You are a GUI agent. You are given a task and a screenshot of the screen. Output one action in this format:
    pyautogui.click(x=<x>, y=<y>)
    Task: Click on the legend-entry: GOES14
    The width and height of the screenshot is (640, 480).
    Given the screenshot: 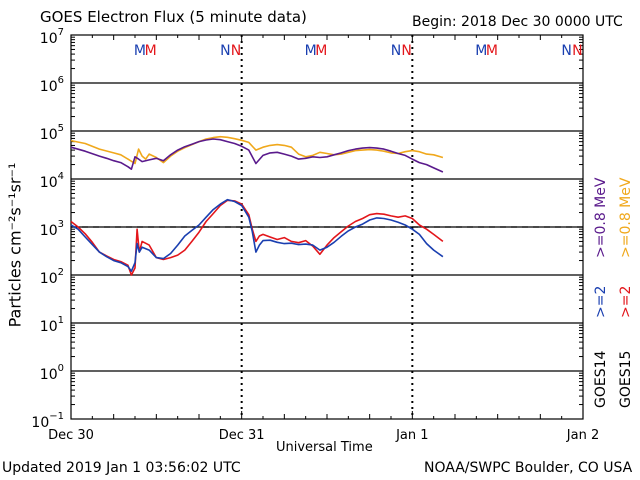 What is the action you would take?
    pyautogui.click(x=601, y=379)
    